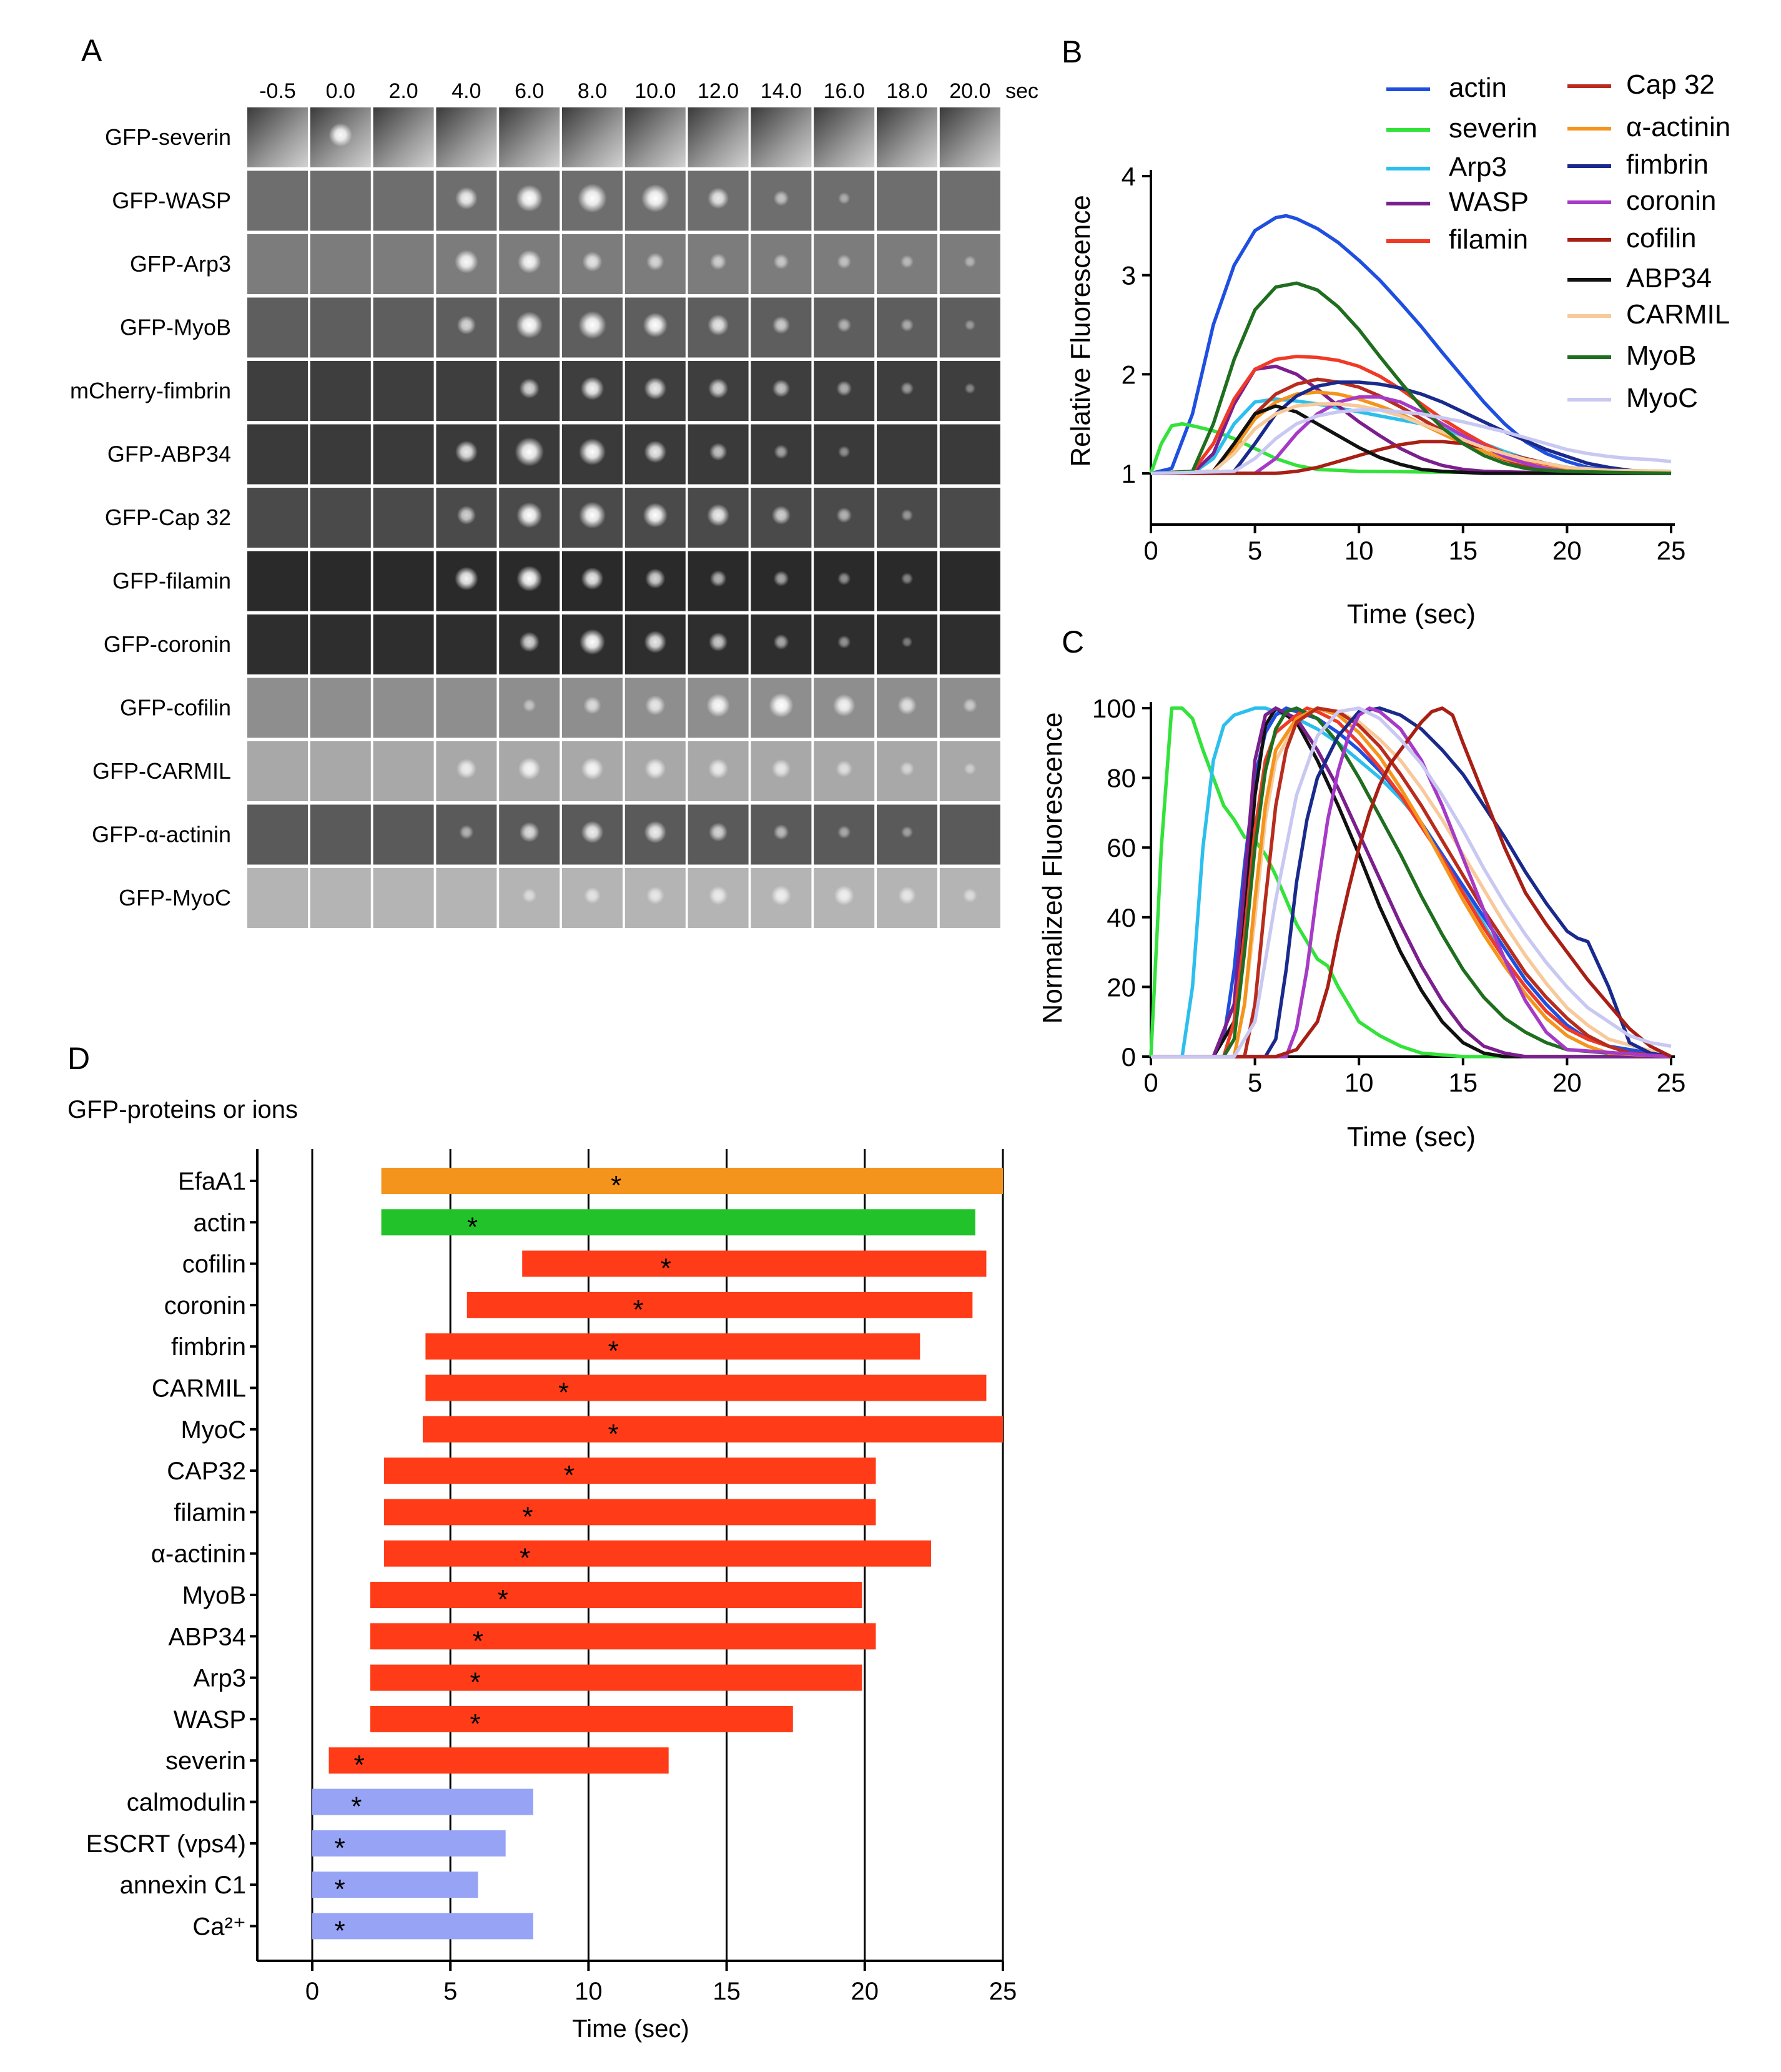 The width and height of the screenshot is (1781, 2072). I want to click on series-line-filamin, so click(1411, 882).